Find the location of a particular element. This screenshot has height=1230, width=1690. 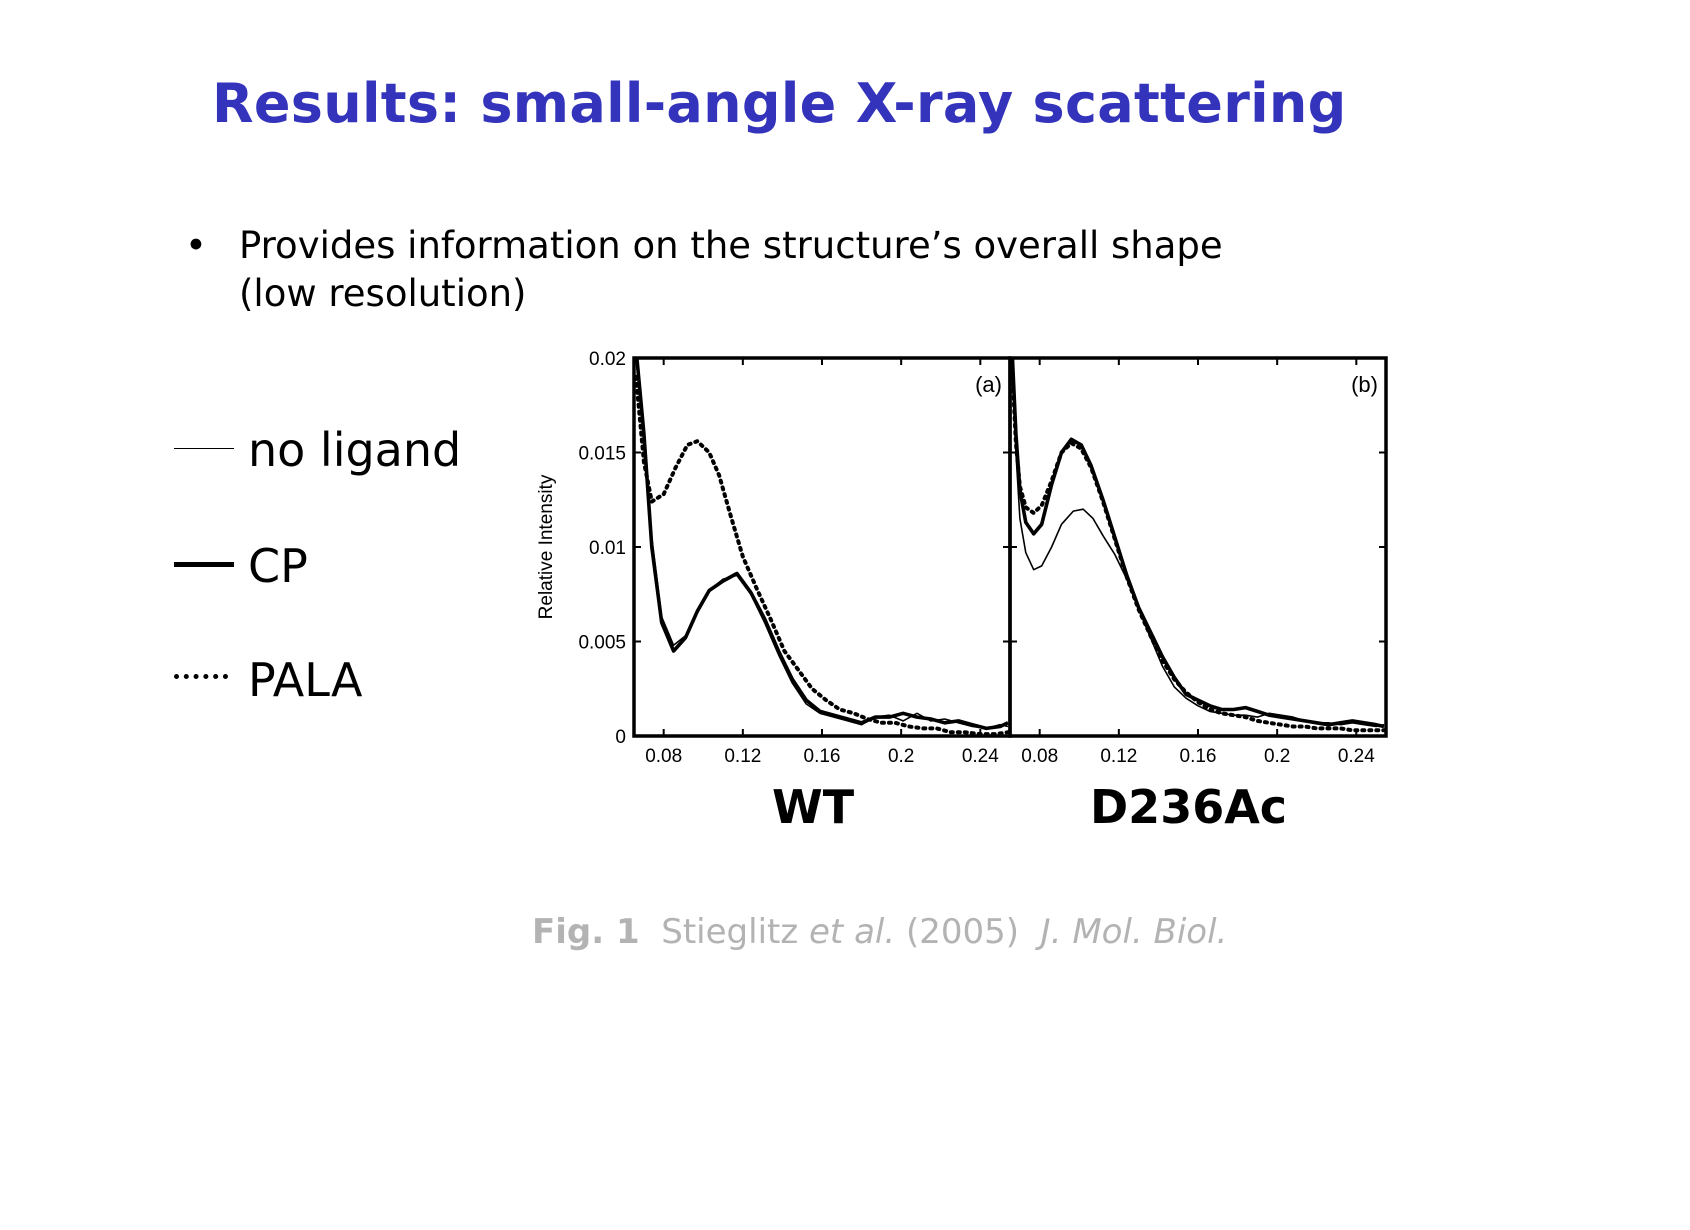

y-tick-label: 0.015 is located at coordinates (602, 454).